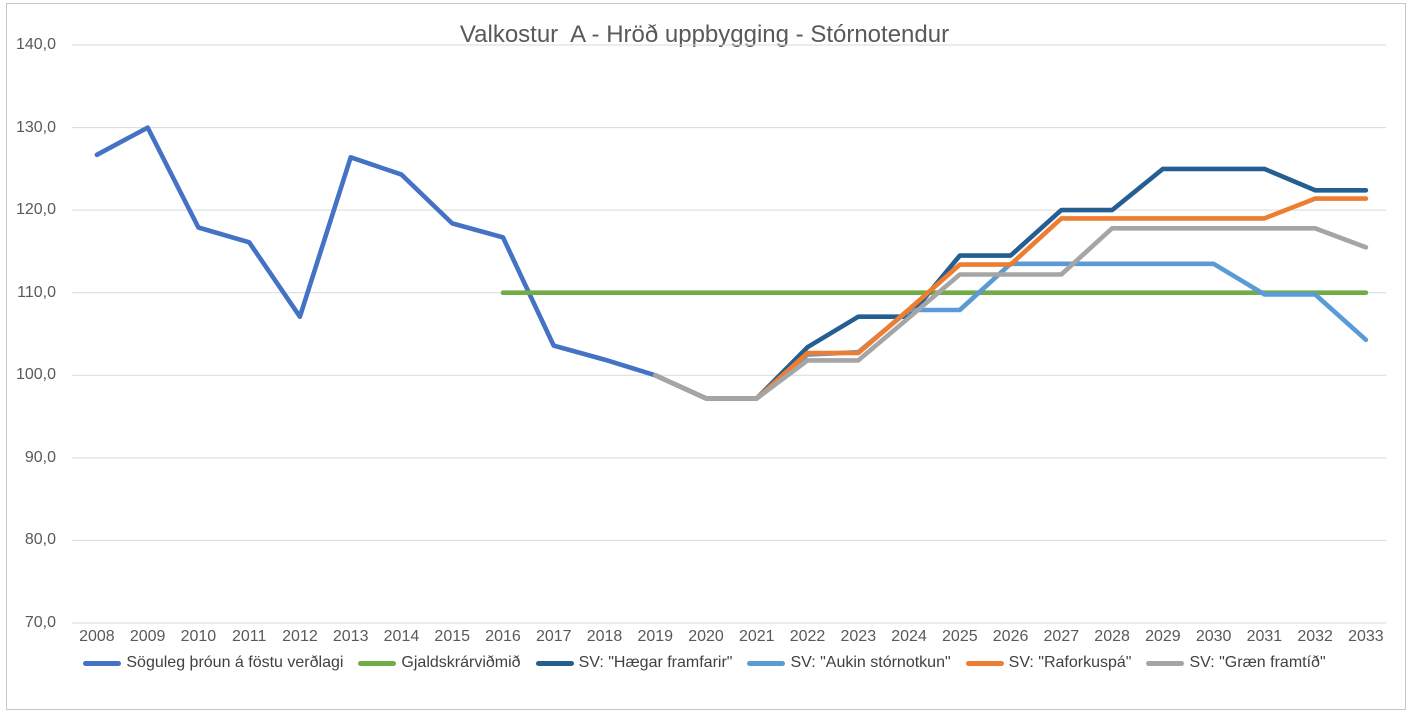 The image size is (1409, 713). I want to click on x-axis-tick-label: 2027, so click(1061, 636).